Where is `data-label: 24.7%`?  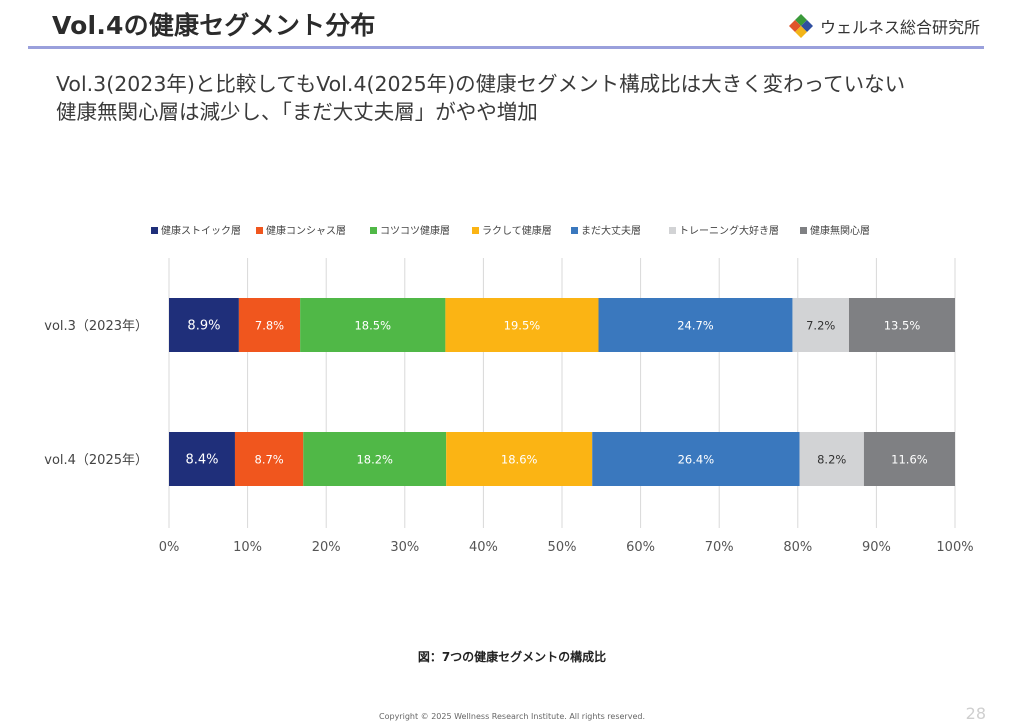
data-label: 24.7% is located at coordinates (695, 326).